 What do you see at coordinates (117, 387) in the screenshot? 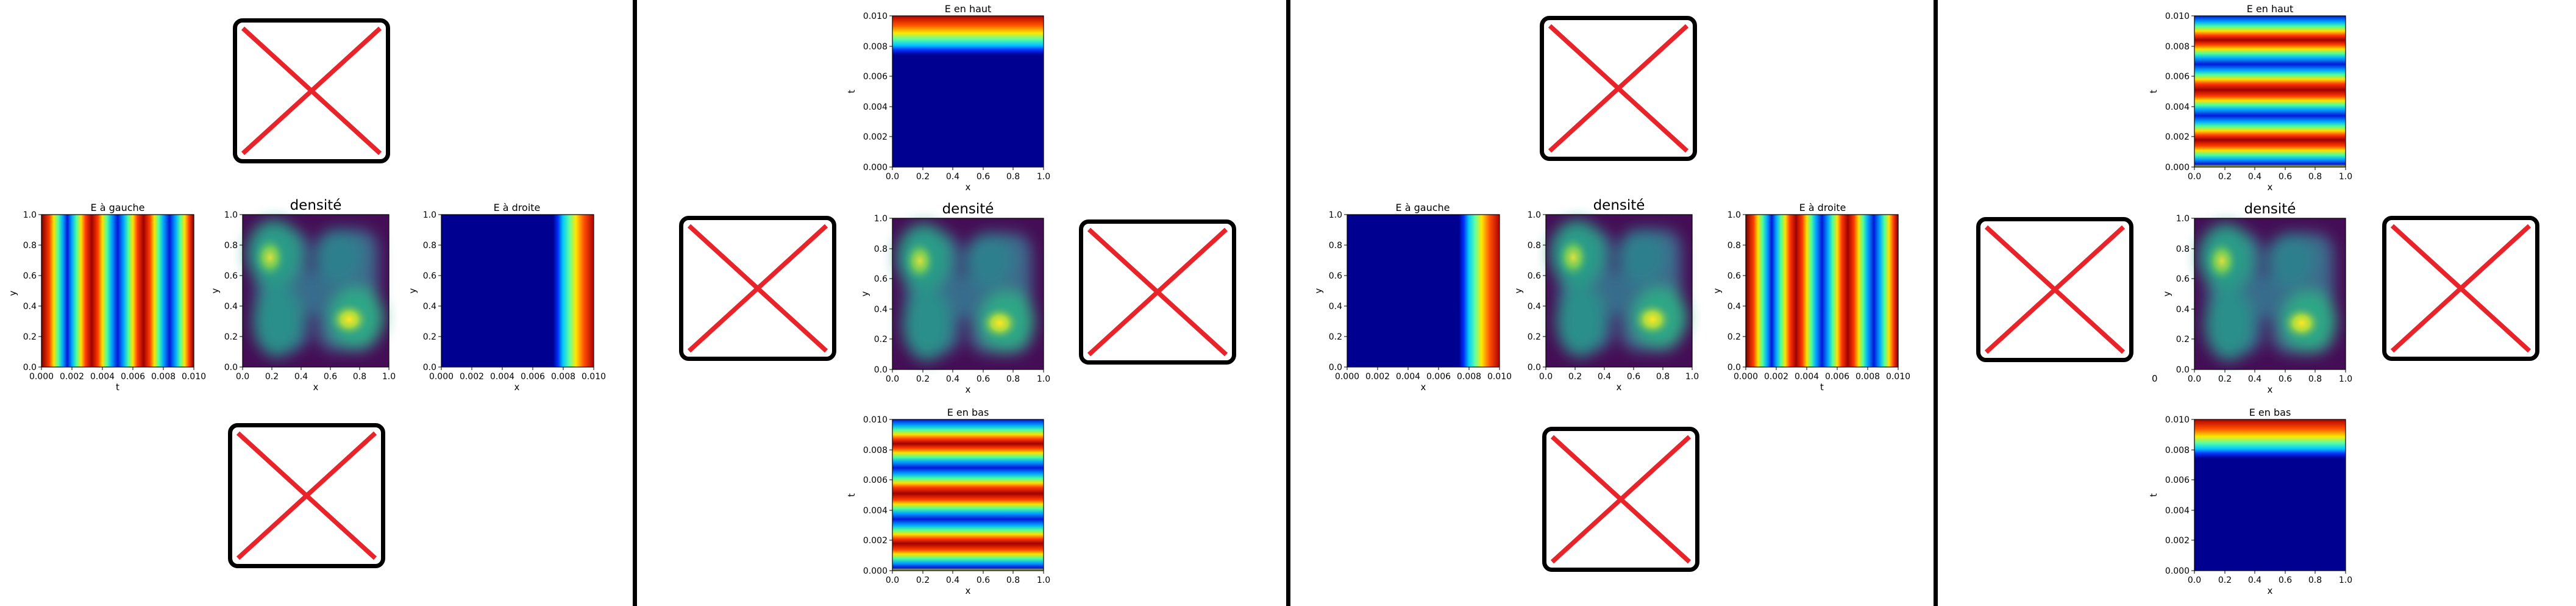
I see `x-axis-label: t` at bounding box center [117, 387].